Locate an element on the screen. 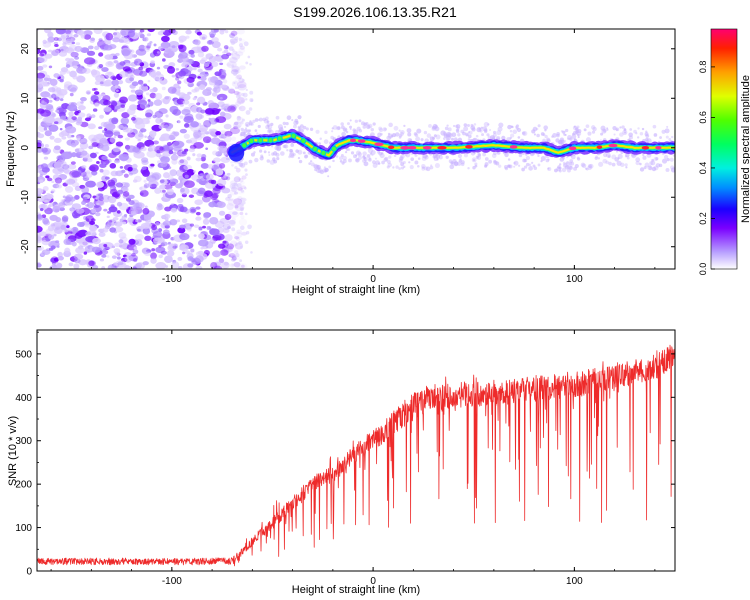 This screenshot has height=600, width=750. spectrogram-xlabel: Height of straight line (km) is located at coordinates (356, 290).